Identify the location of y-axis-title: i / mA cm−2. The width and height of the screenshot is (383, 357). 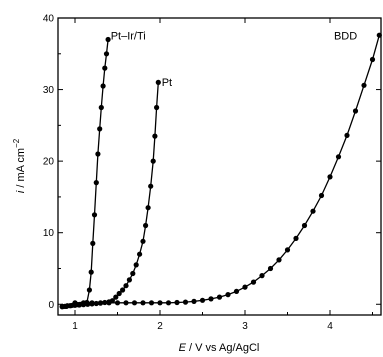
(19, 165).